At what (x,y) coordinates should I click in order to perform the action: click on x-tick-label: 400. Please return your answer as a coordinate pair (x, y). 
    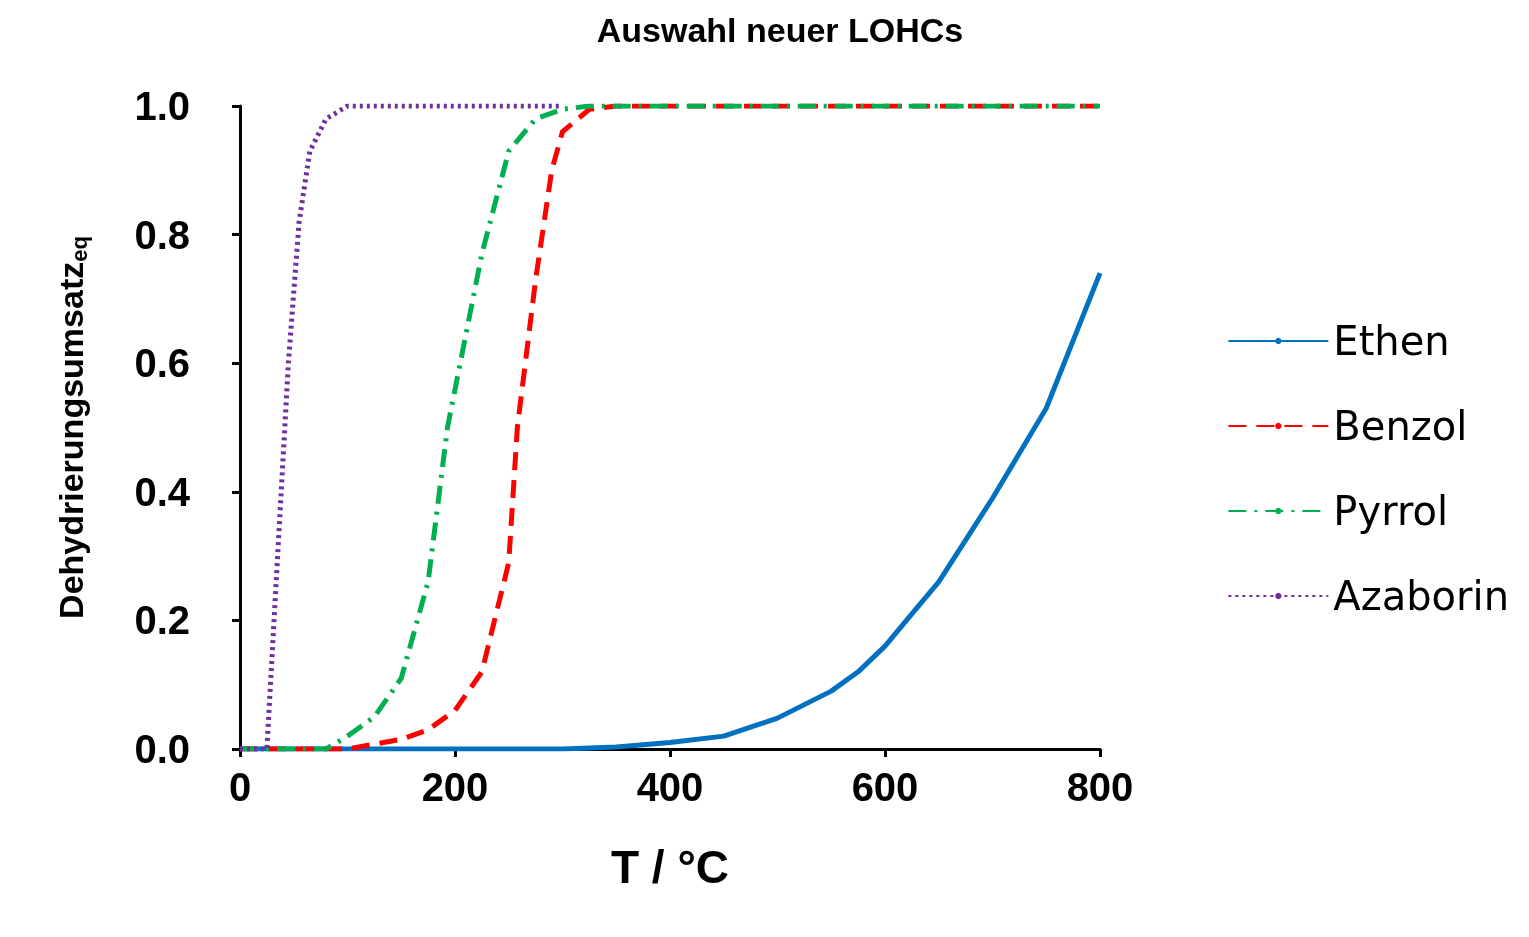
    Looking at the image, I should click on (670, 787).